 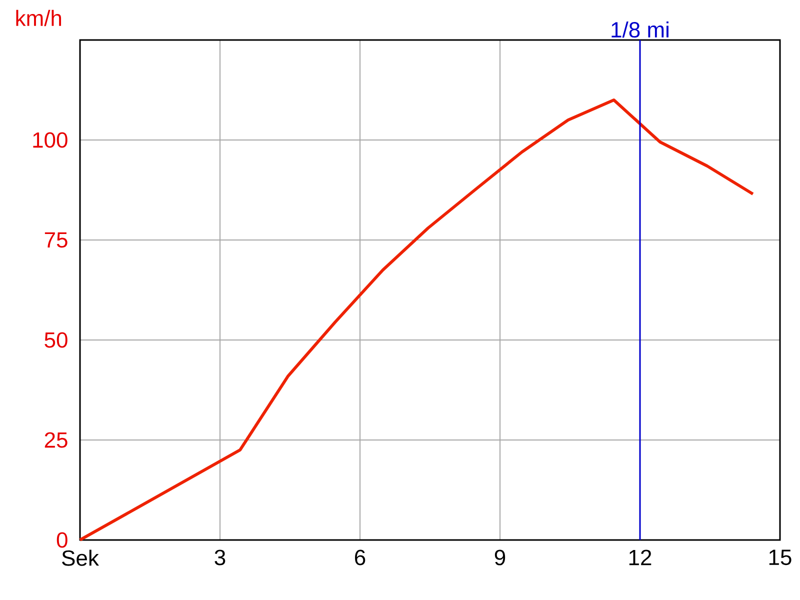 I want to click on y-tick-label: 0, so click(x=62, y=540).